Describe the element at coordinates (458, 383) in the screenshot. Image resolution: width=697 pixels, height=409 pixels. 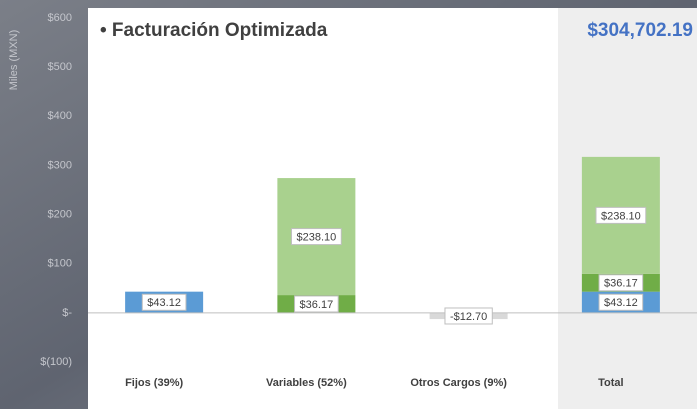
I see `x-tick-label: Otros Cargos (9%)` at that location.